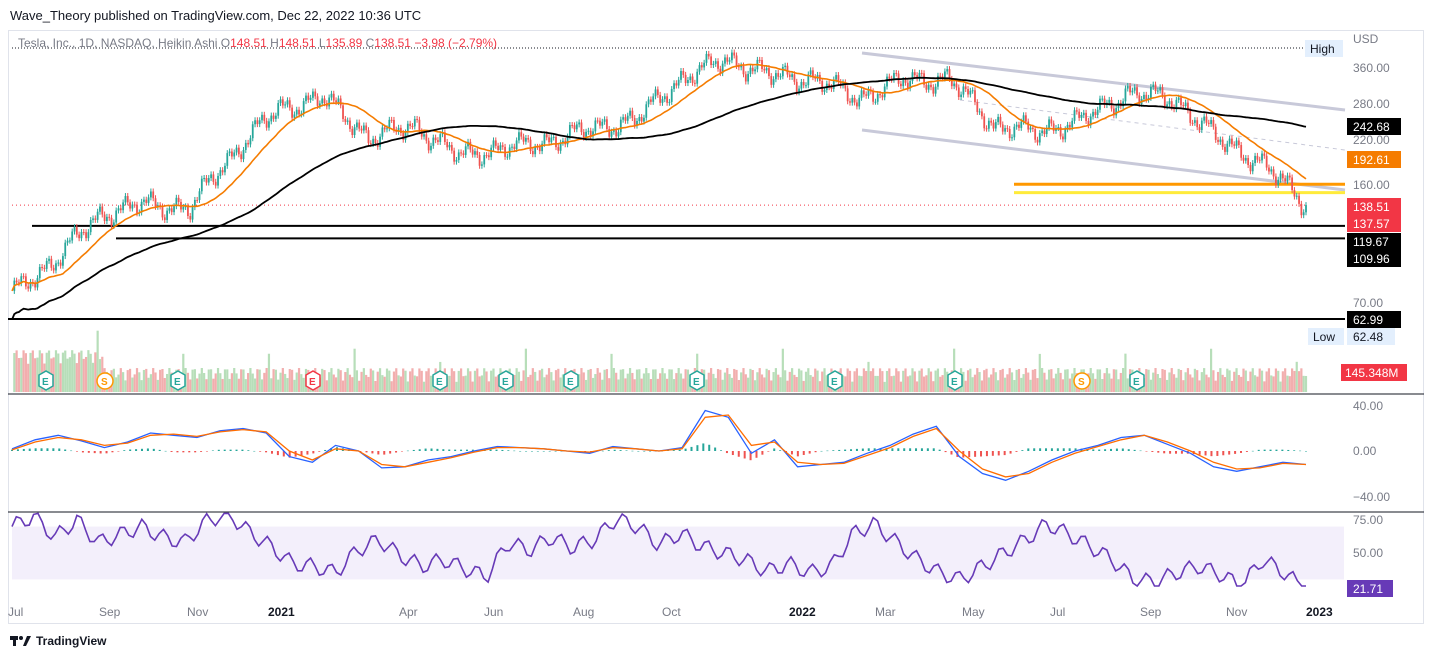  Describe the element at coordinates (1236, 612) in the screenshot. I see `x-tick-label: Nov` at that location.